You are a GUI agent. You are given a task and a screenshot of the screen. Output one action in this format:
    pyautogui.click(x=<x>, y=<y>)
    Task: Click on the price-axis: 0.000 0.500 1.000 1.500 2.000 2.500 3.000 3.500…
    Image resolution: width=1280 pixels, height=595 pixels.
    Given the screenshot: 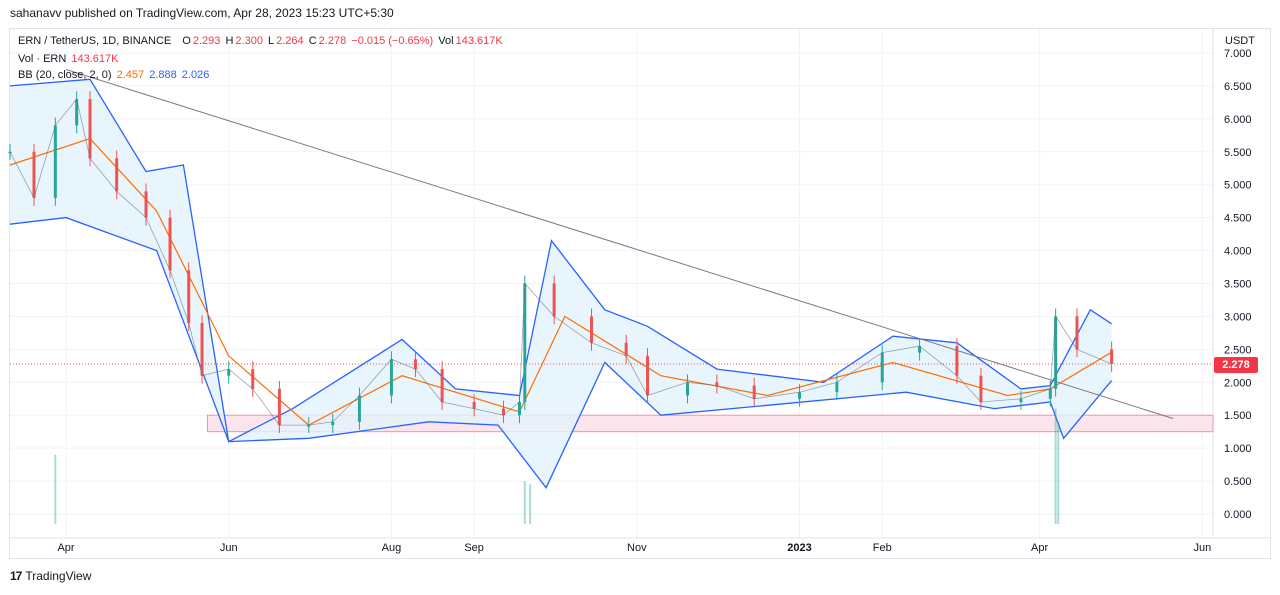 What is the action you would take?
    pyautogui.click(x=1238, y=284)
    